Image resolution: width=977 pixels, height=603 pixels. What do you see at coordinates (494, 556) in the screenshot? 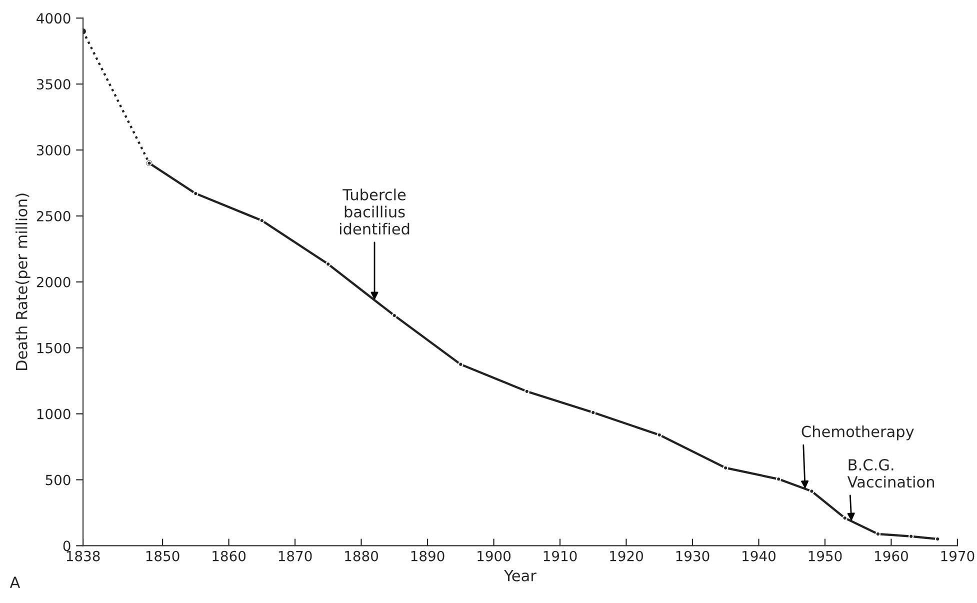
I see `x-tick-label: 1900` at bounding box center [494, 556].